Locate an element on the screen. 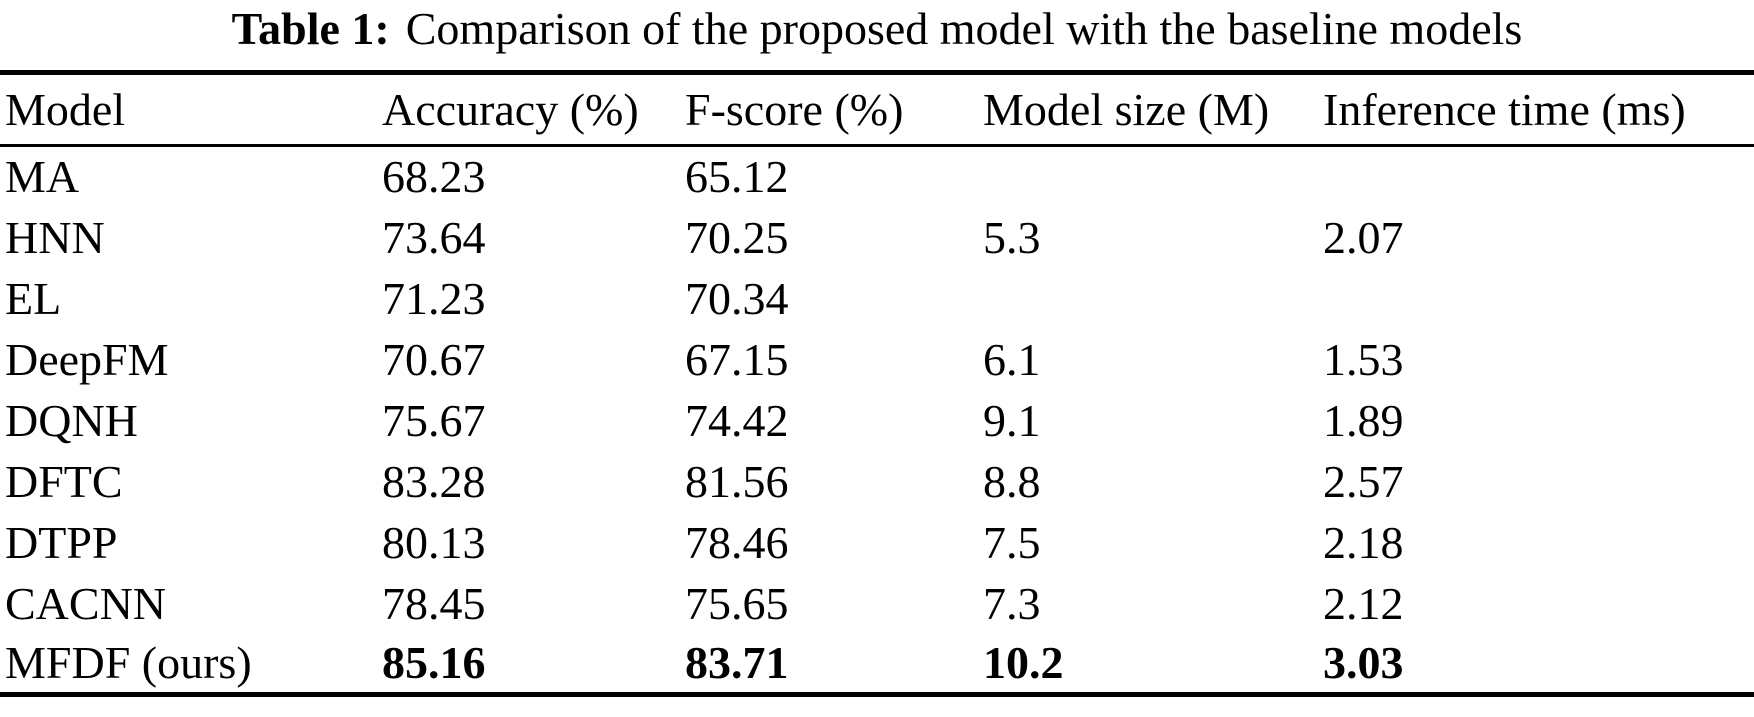  model-size-cell: 7.5 is located at coordinates (1012, 542).